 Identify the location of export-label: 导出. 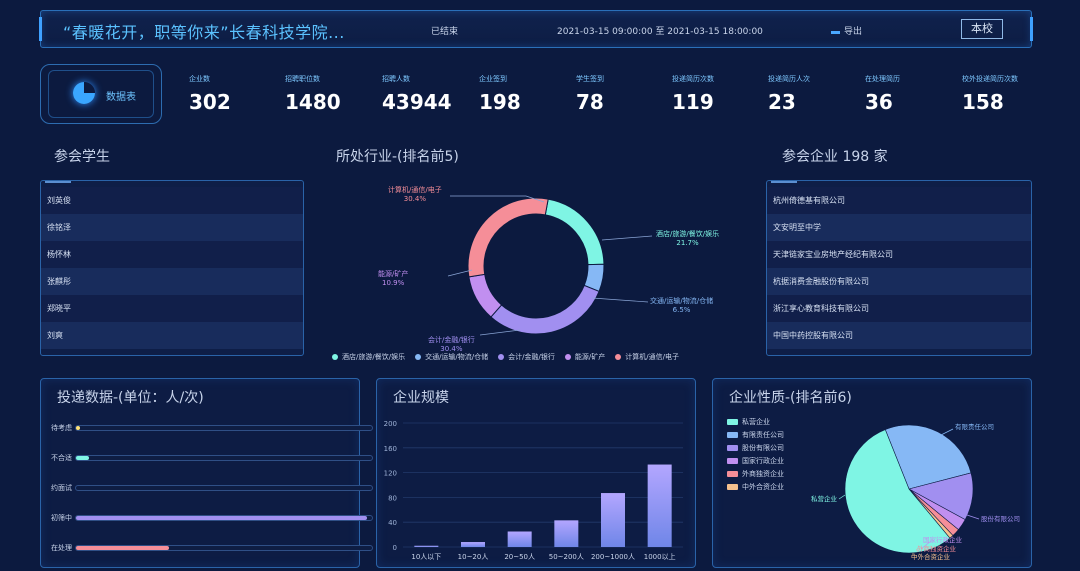
(853, 32).